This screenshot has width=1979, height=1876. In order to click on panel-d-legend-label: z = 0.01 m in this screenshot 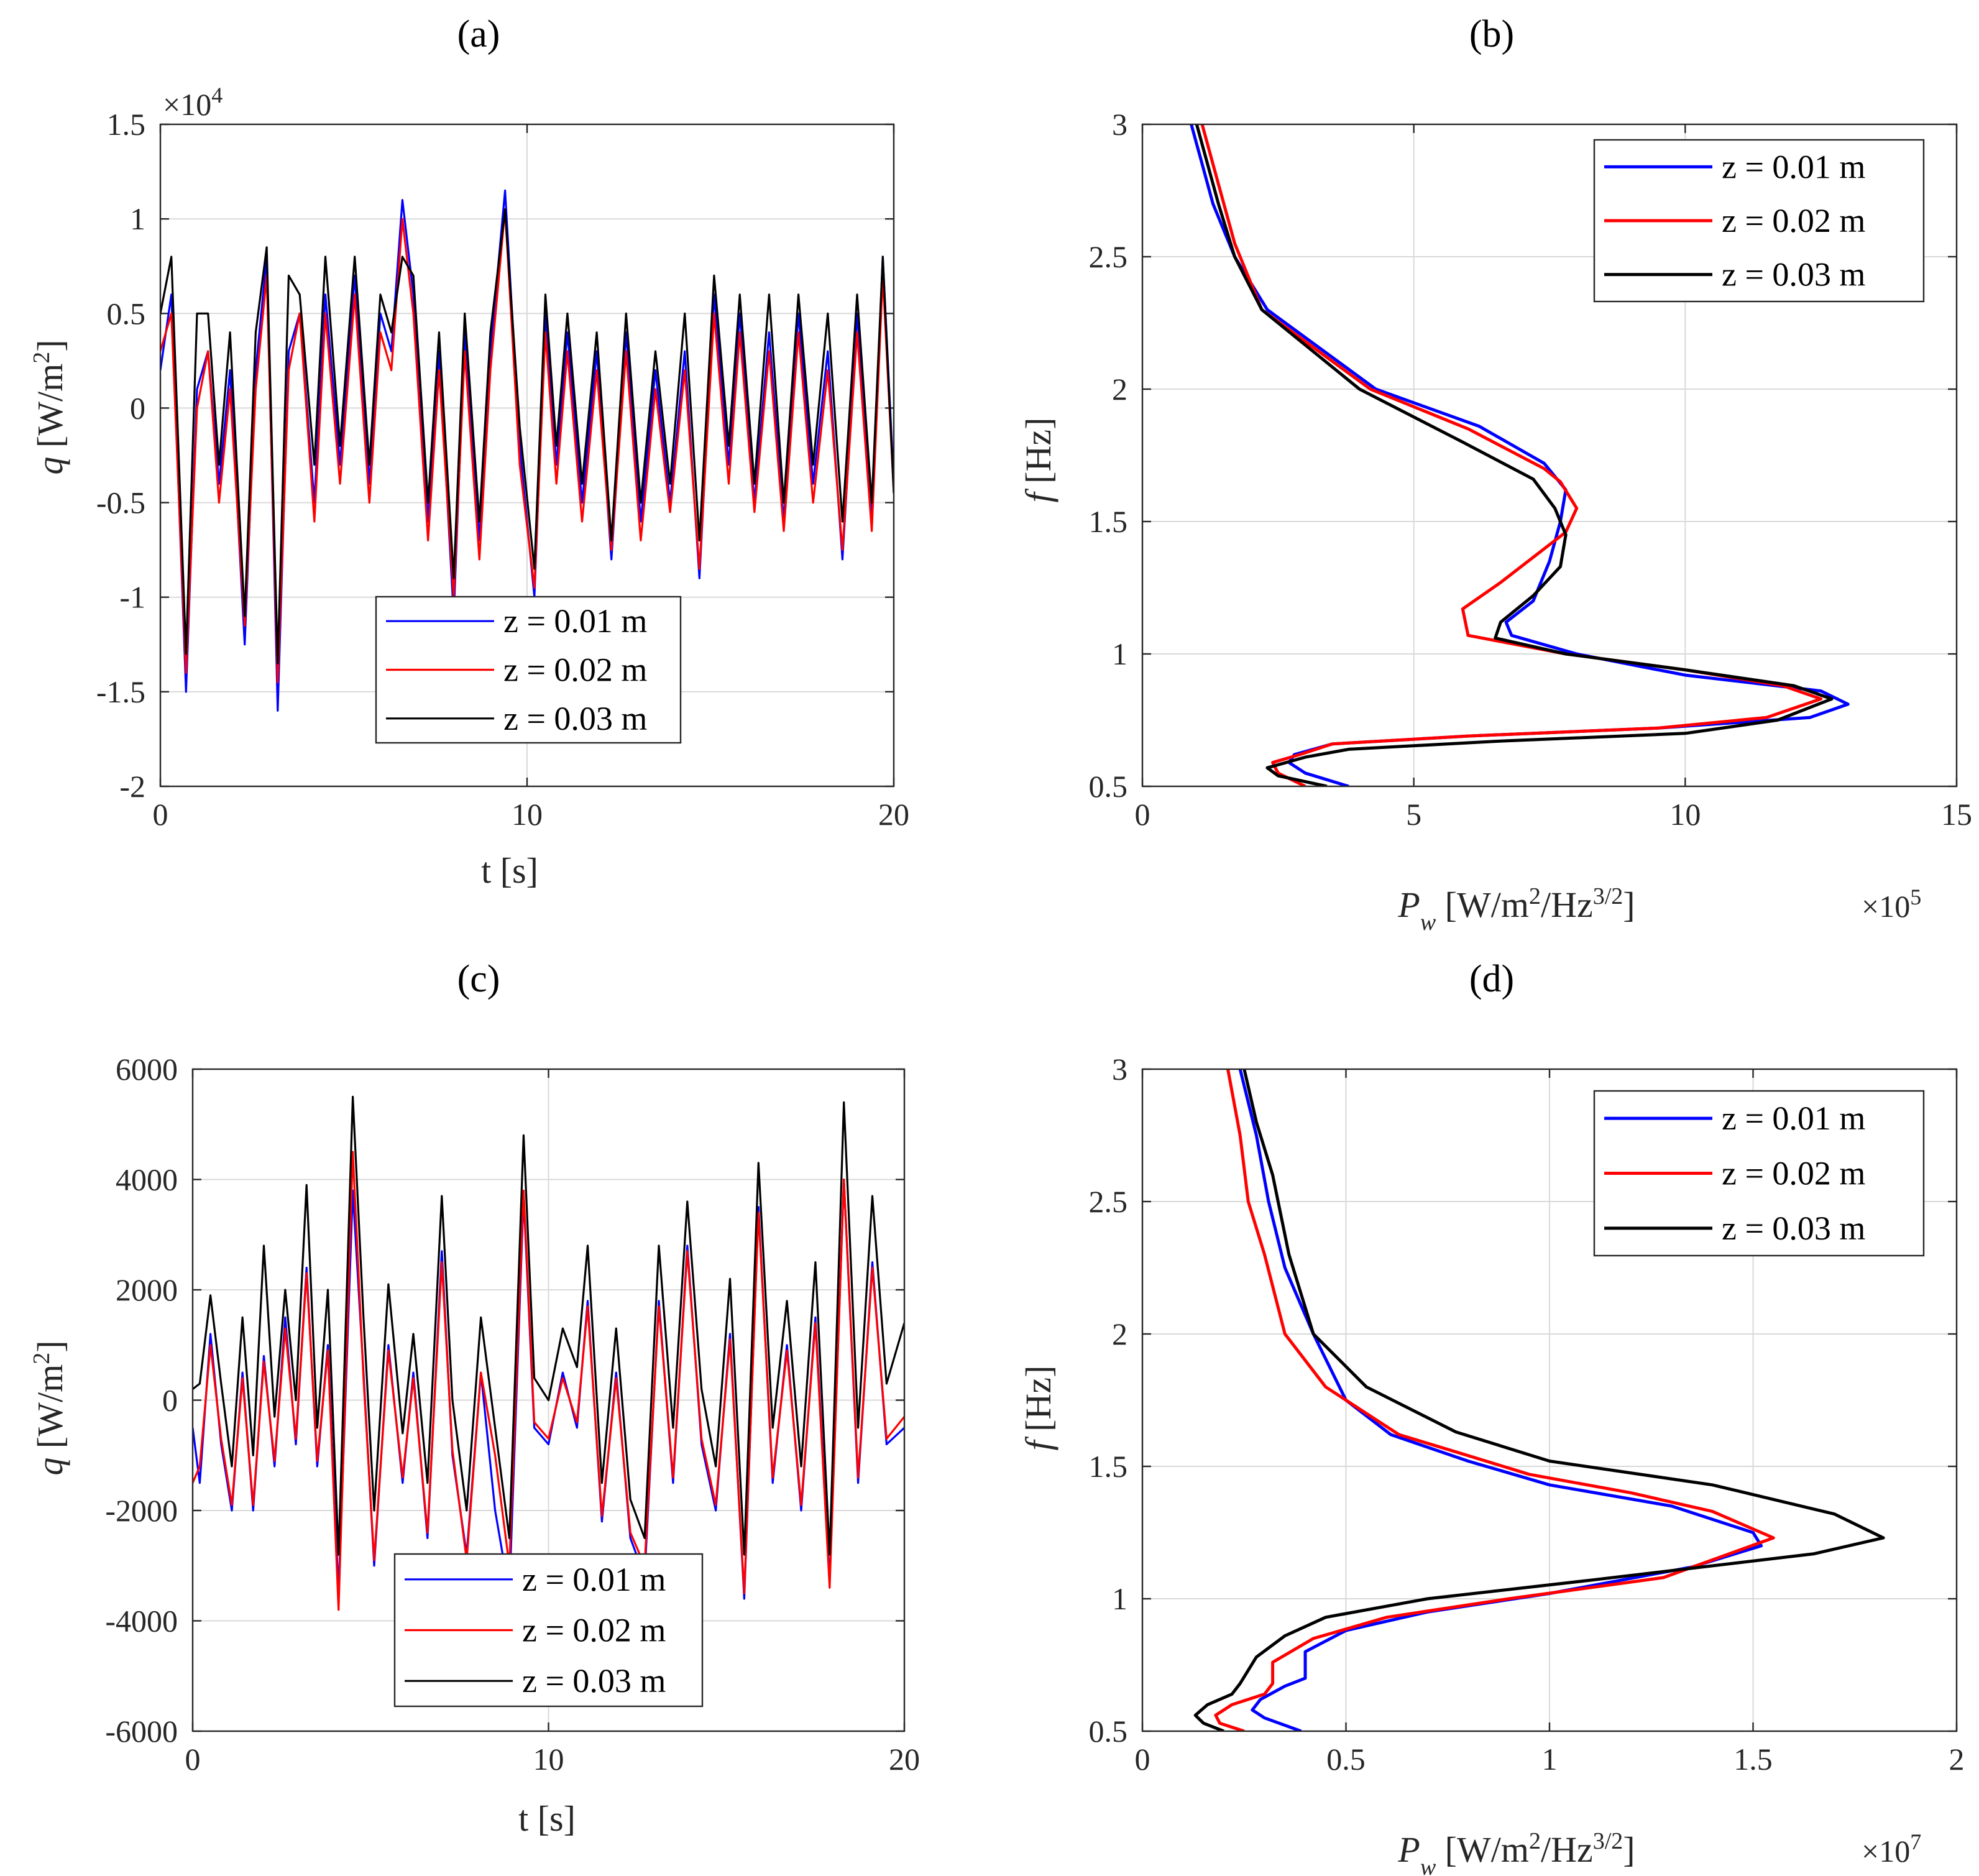, I will do `click(1793, 1119)`.